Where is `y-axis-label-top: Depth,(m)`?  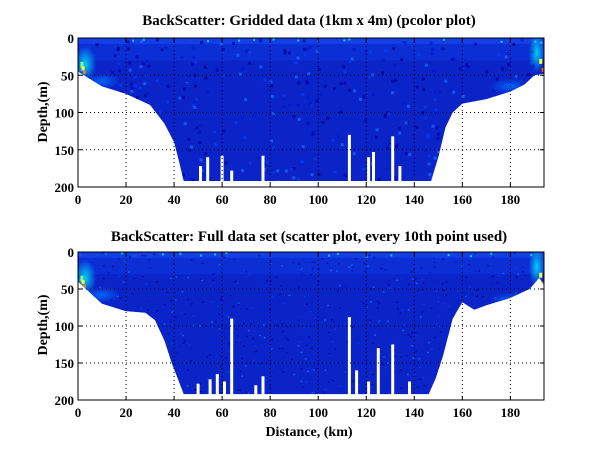 y-axis-label-top: Depth,(m) is located at coordinates (43, 111).